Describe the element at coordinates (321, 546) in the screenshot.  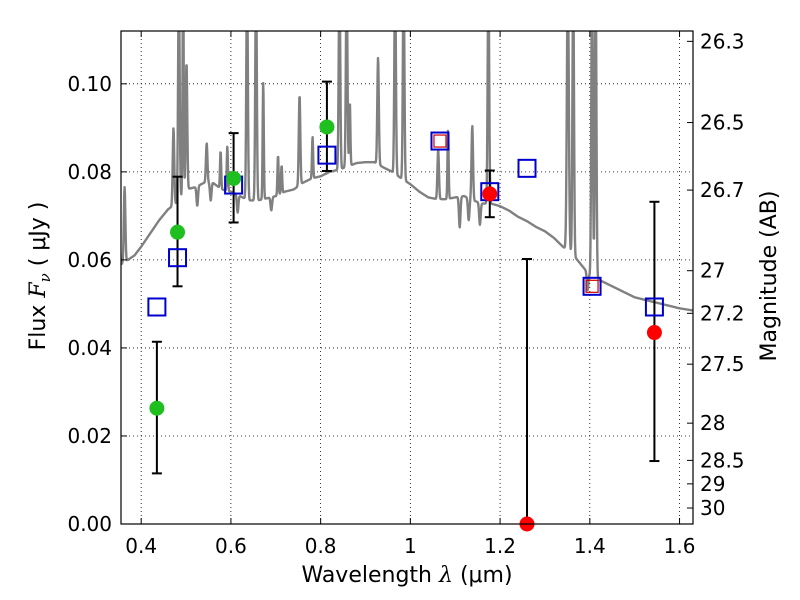
I see `x-tick-label: 0.8` at that location.